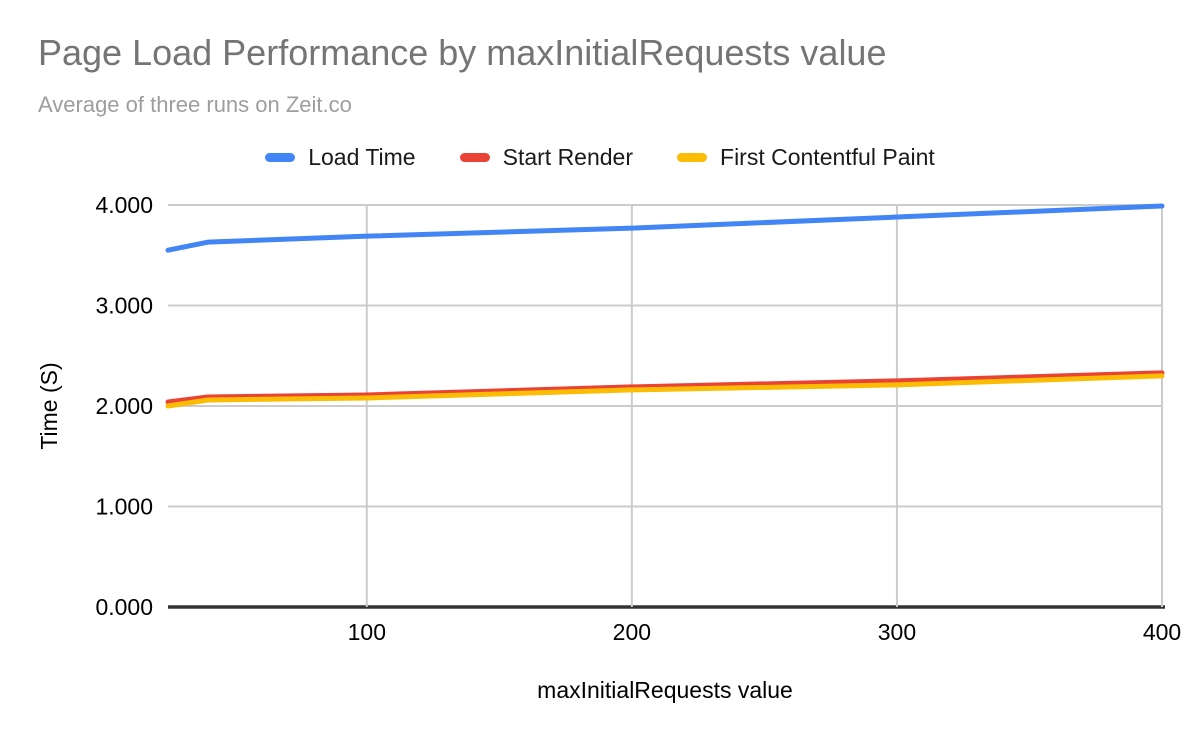  I want to click on y-axis-title: Time (S), so click(49, 405).